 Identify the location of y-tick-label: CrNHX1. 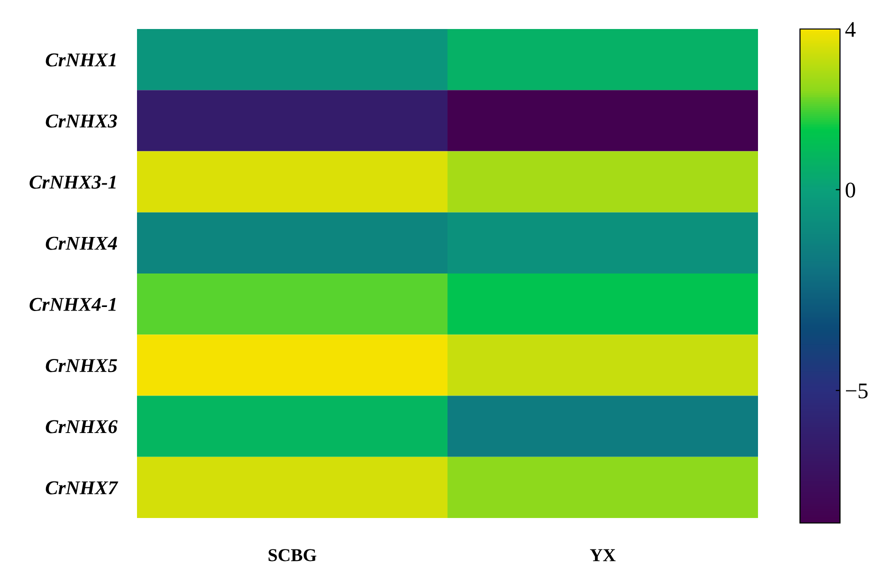
(81, 59).